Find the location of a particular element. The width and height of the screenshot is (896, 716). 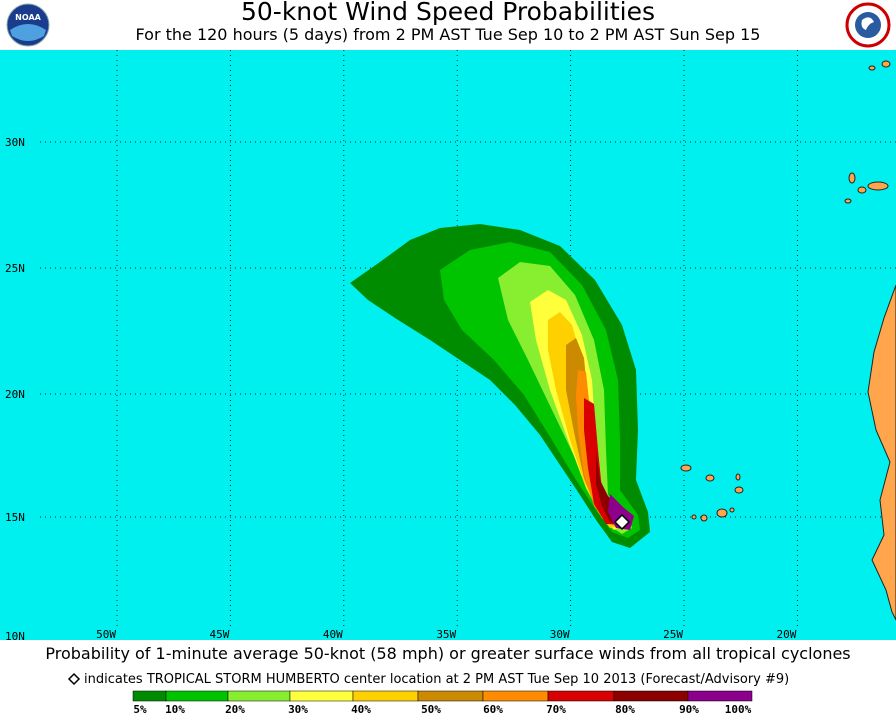

logo-text: NOAA is located at coordinates (28, 17).